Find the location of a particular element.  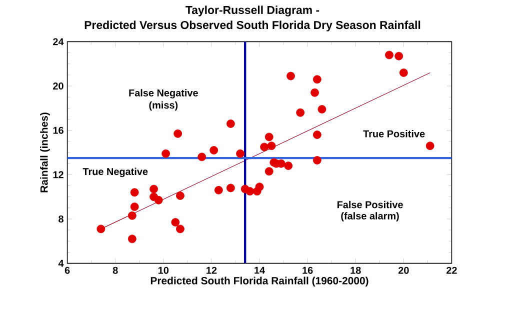

chart-subtitle: Predicted Versus Observed South Florida Dry Season Rainfall is located at coordinates (252, 26).